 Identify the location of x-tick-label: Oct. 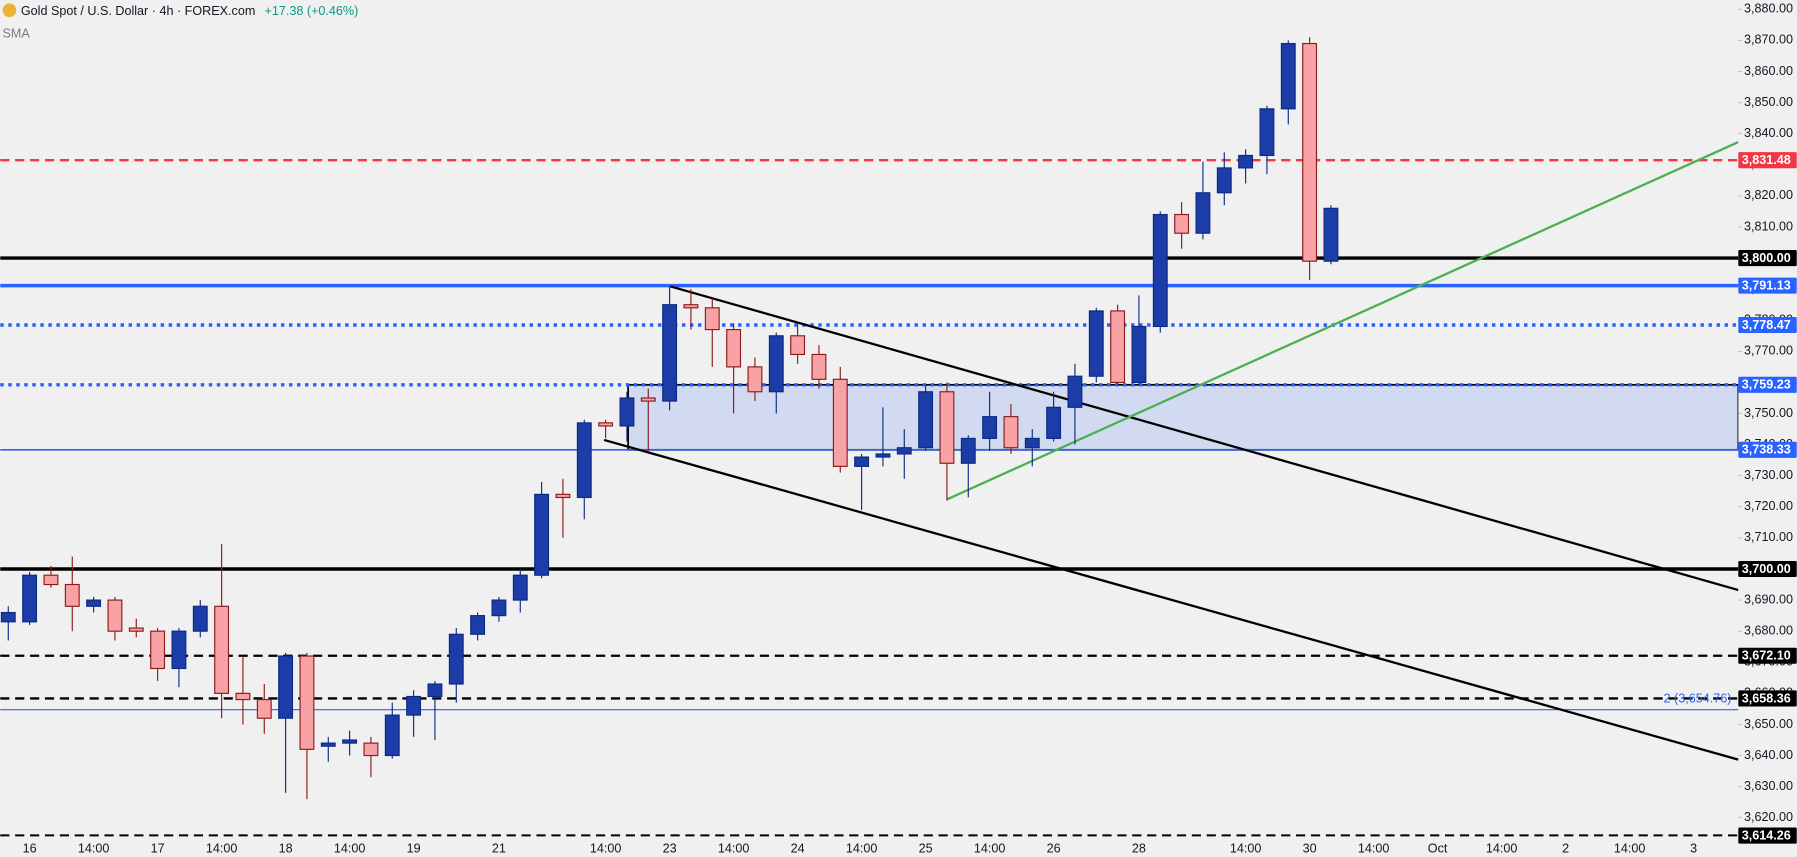
(1438, 848).